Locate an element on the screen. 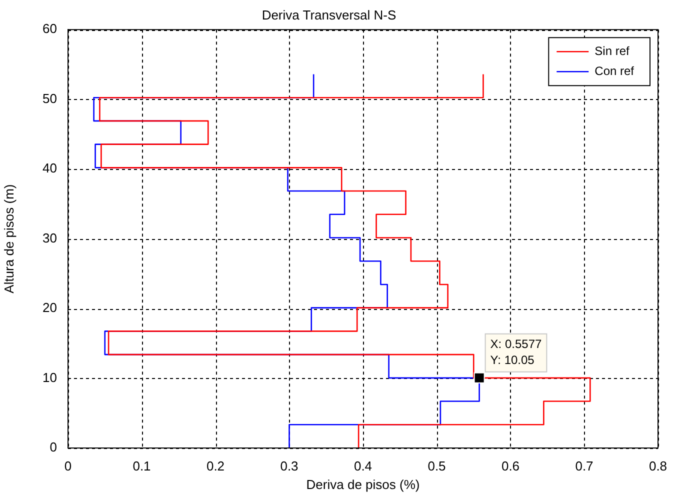  y-tick-label: 10 is located at coordinates (49, 377).